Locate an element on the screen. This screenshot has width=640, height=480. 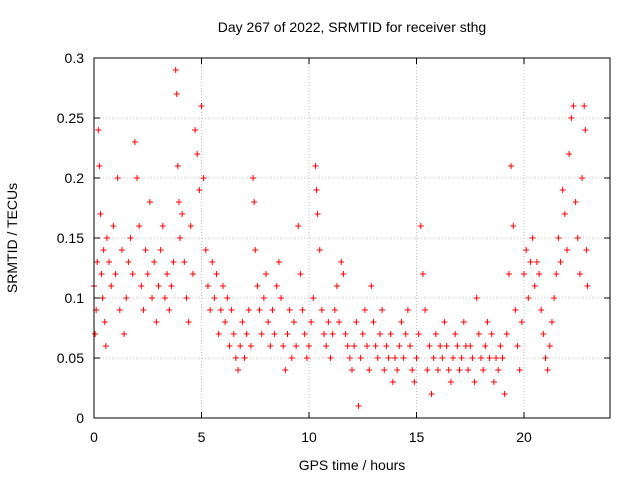
y-tick-label: 0 is located at coordinates (80, 418).